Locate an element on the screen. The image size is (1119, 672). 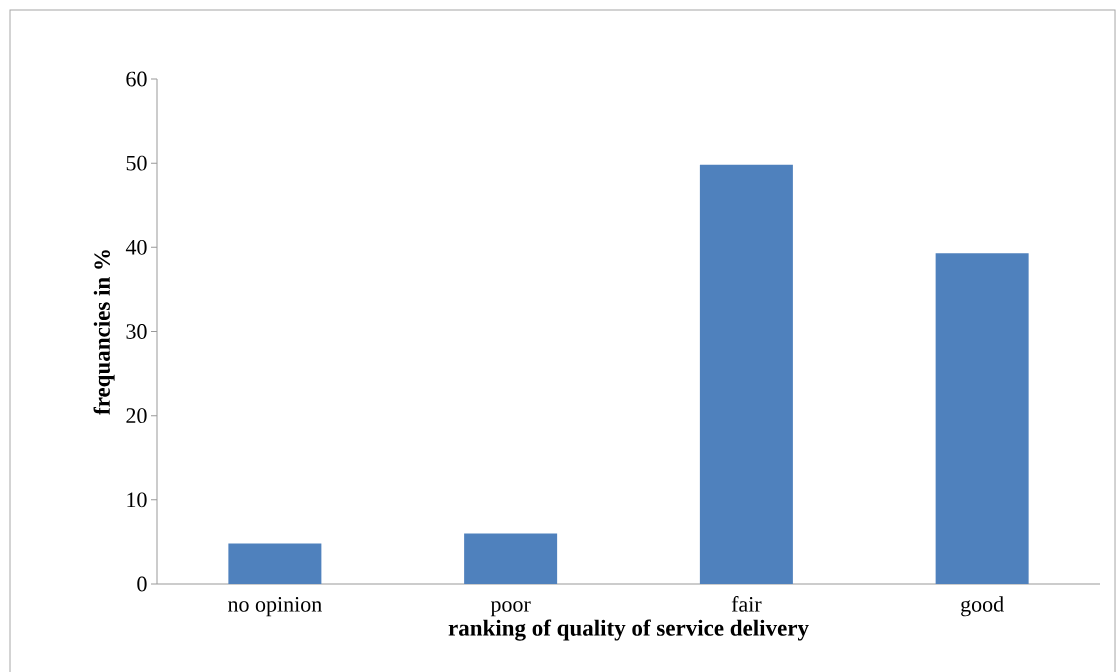
x-tick-label: fair is located at coordinates (746, 604).